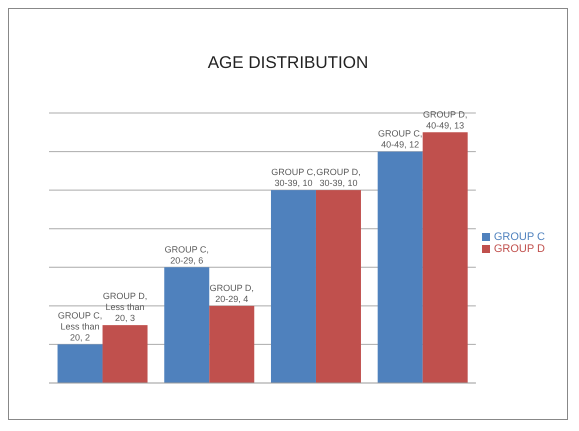 The width and height of the screenshot is (579, 431). Describe the element at coordinates (519, 249) in the screenshot. I see `legend-label: GROUP D` at that location.